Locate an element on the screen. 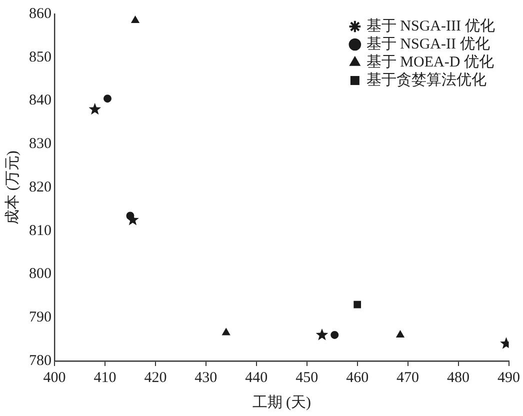 The width and height of the screenshot is (523, 416). x-tick-label: 410 is located at coordinates (105, 378).